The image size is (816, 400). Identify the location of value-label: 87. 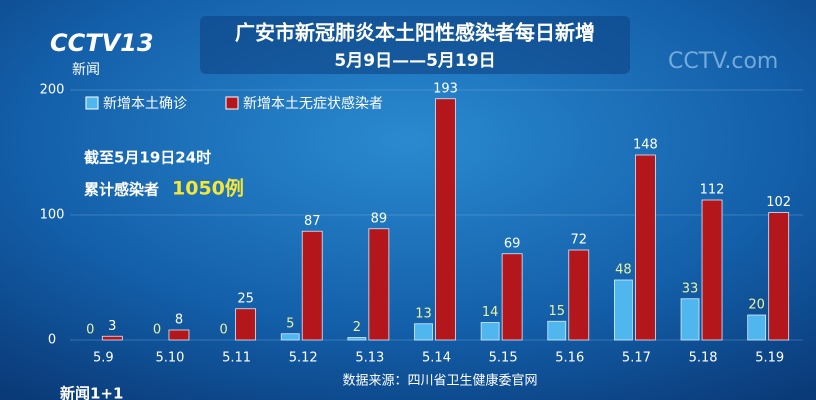
(312, 221).